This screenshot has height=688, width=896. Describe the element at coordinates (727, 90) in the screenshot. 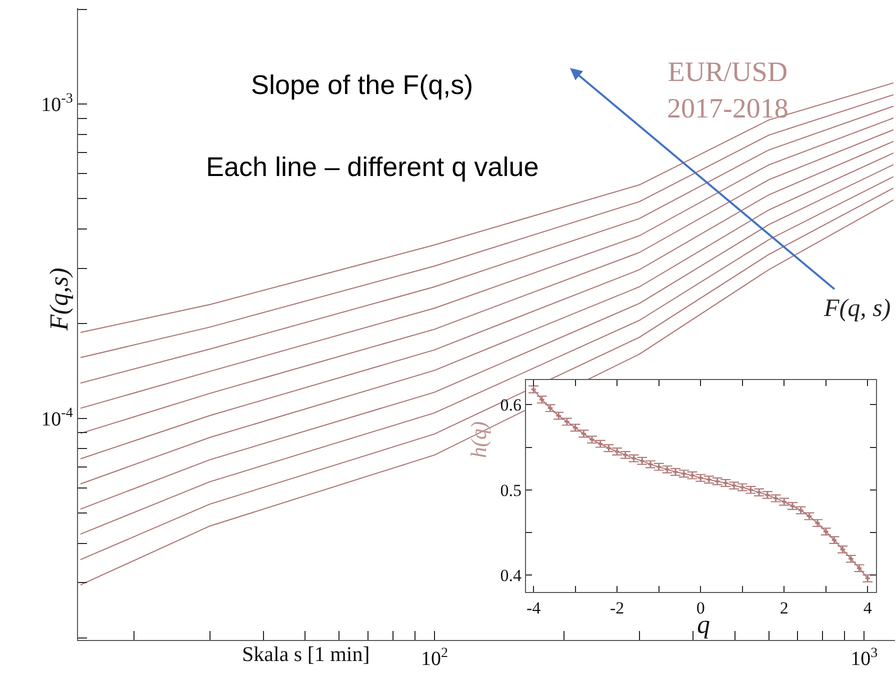

I see `annotation: EUR/USD 2017-2018` at that location.